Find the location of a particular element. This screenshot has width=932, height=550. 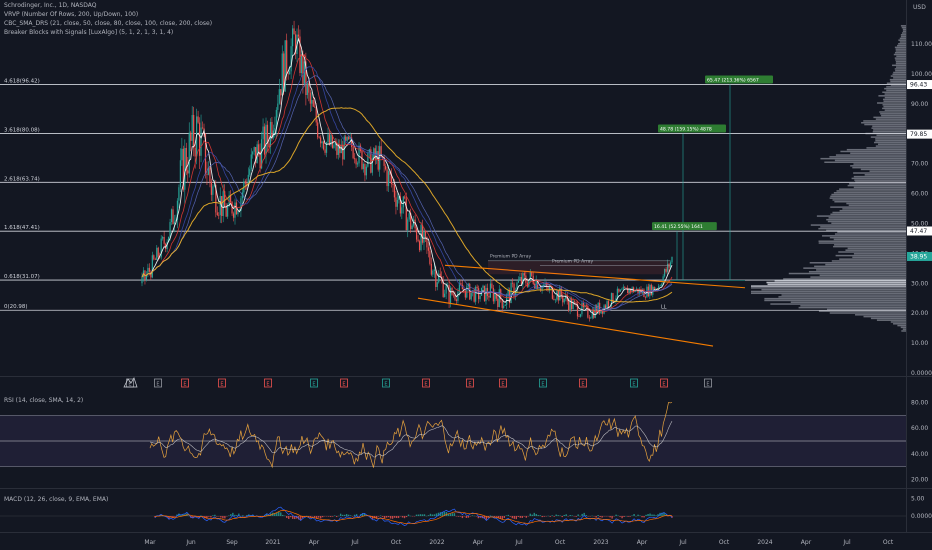

chart-logo-icon is located at coordinates (130, 382).